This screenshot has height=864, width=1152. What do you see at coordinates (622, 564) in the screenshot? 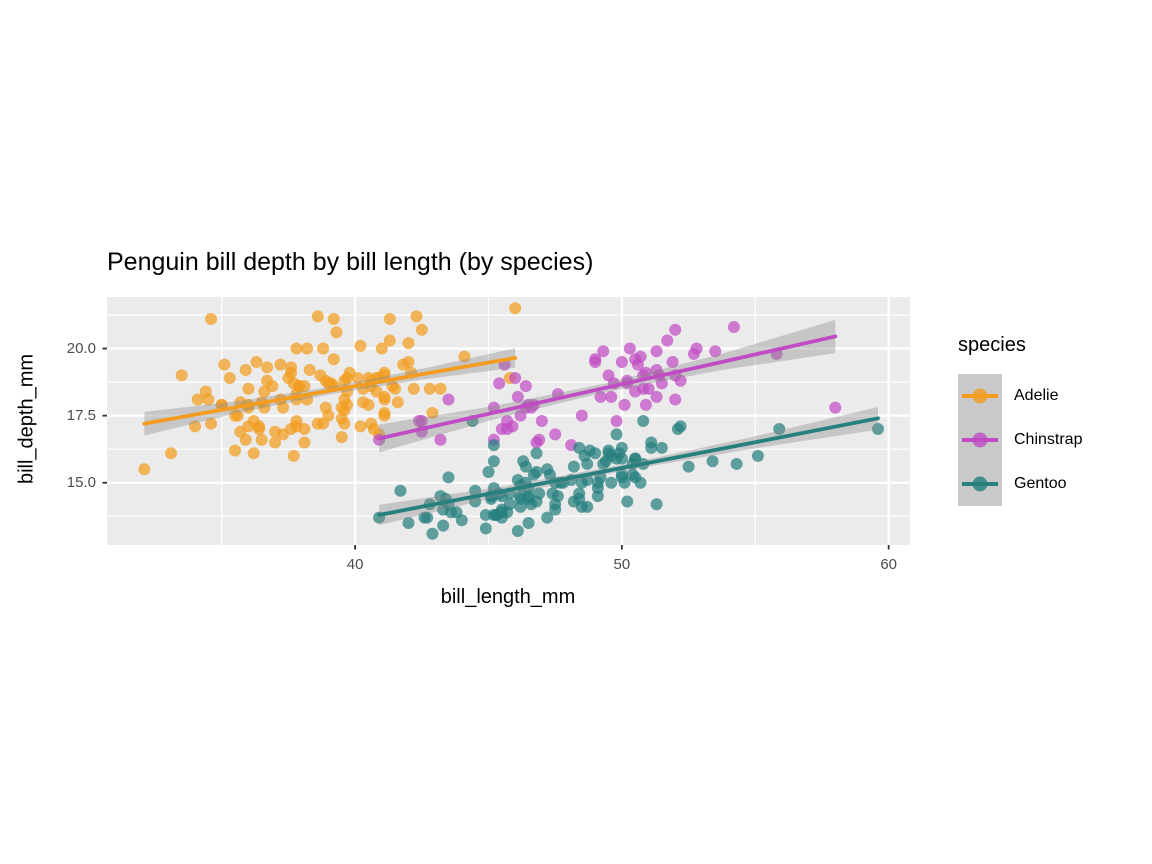
I see `x-tick-label: 50` at bounding box center [622, 564].